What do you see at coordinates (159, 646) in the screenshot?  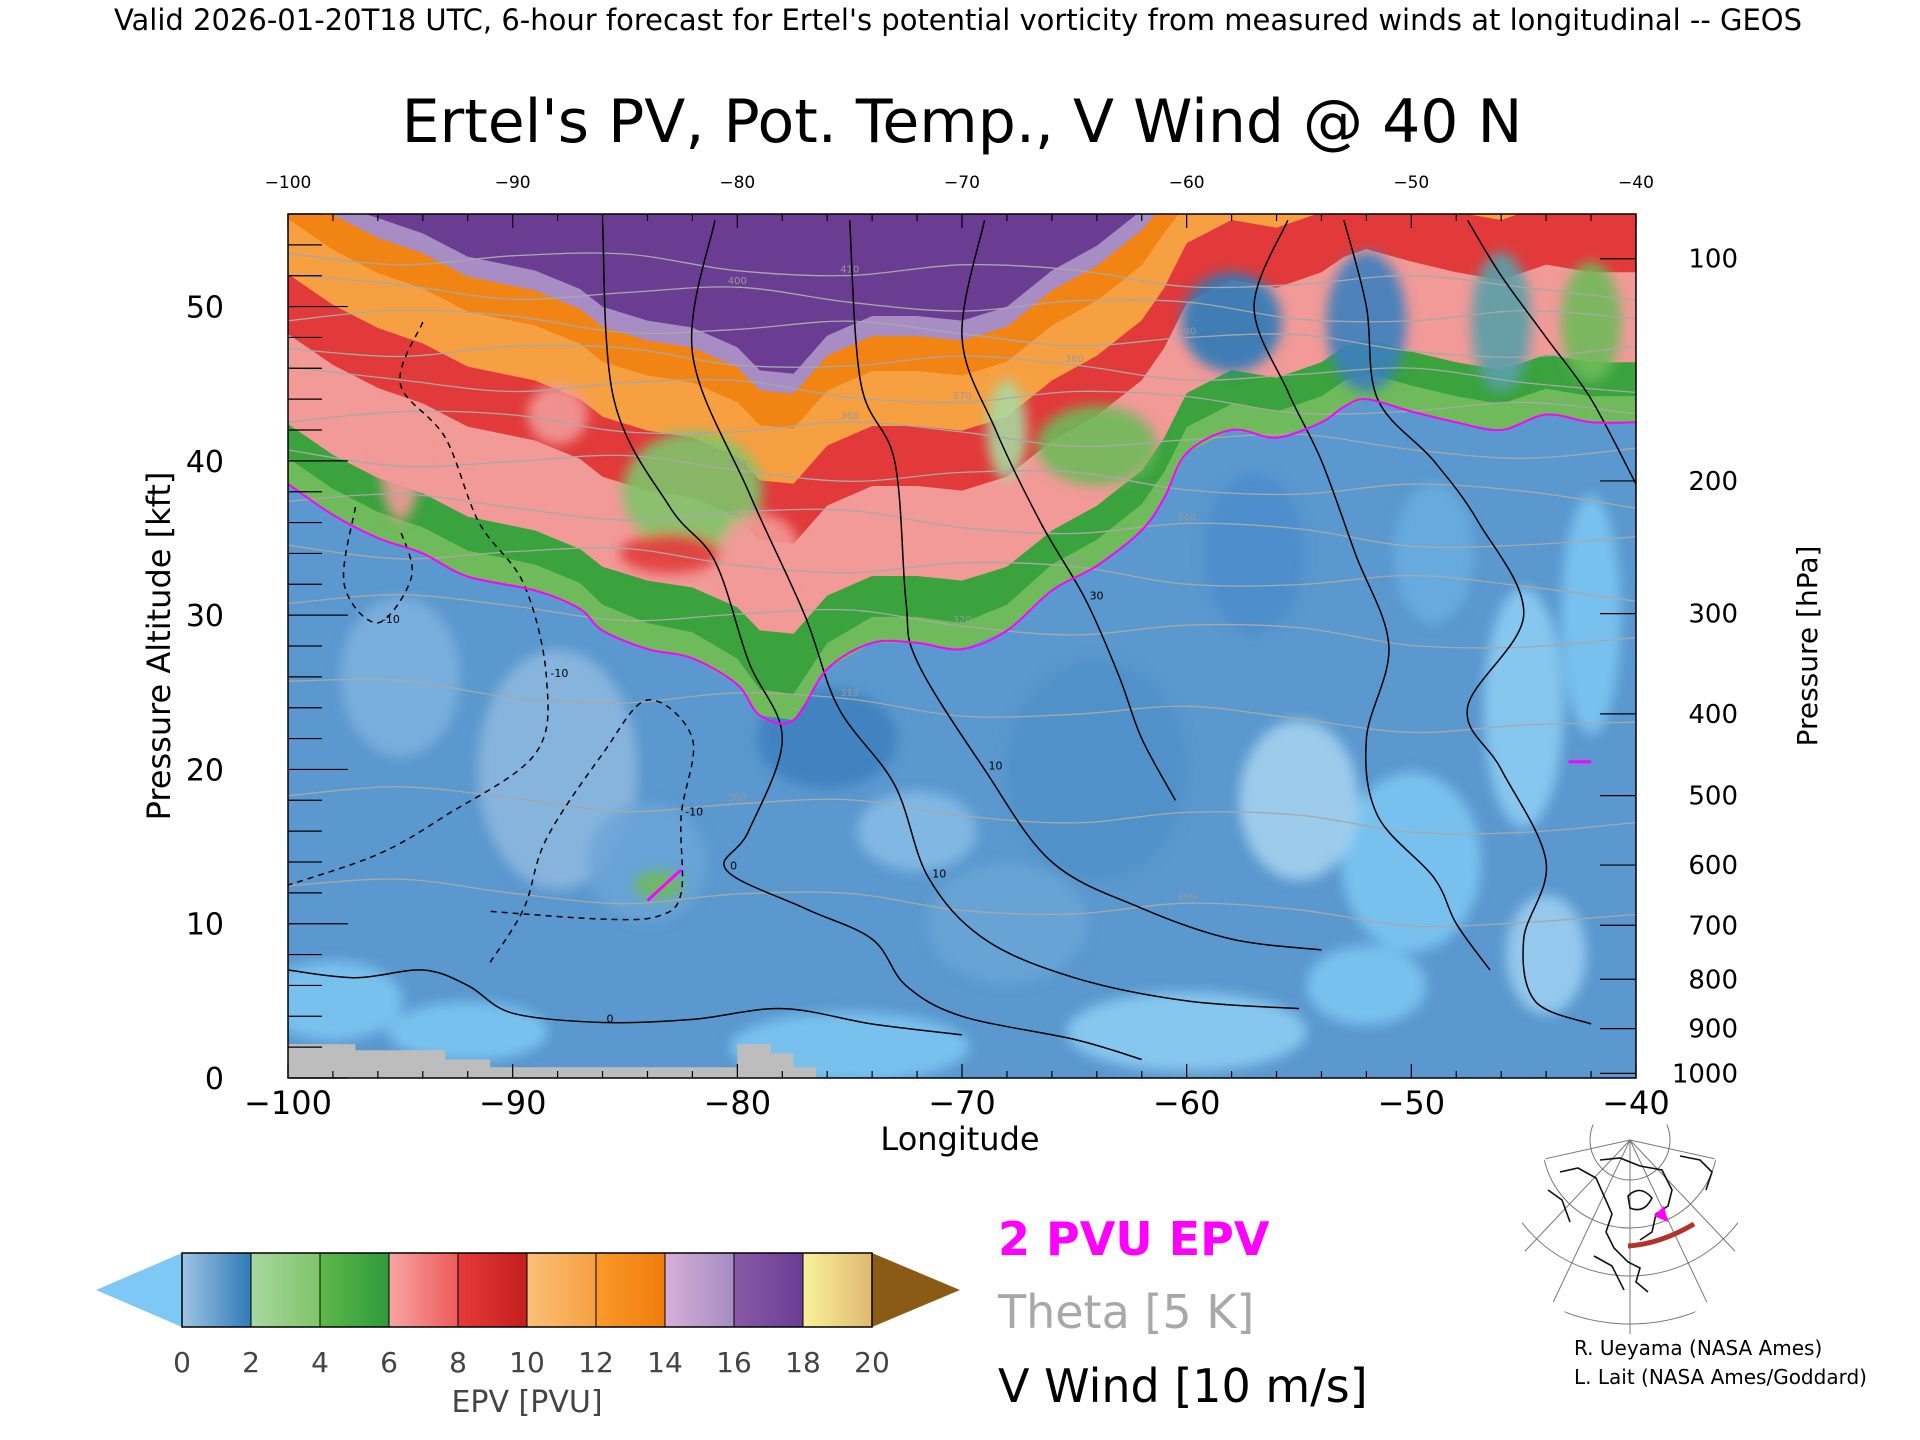 I see `y-left-axis-label: Pressure Altitude [kft]` at bounding box center [159, 646].